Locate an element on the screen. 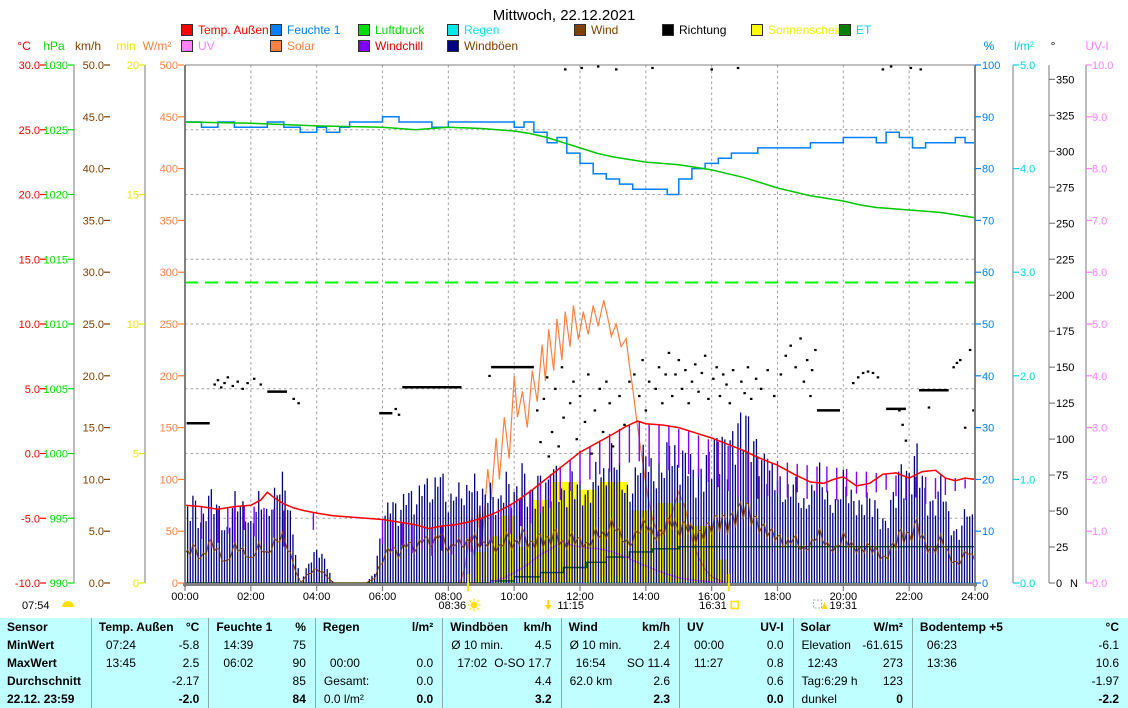 The width and height of the screenshot is (1128, 708). svg-text: 25.0 is located at coordinates (29, 131).